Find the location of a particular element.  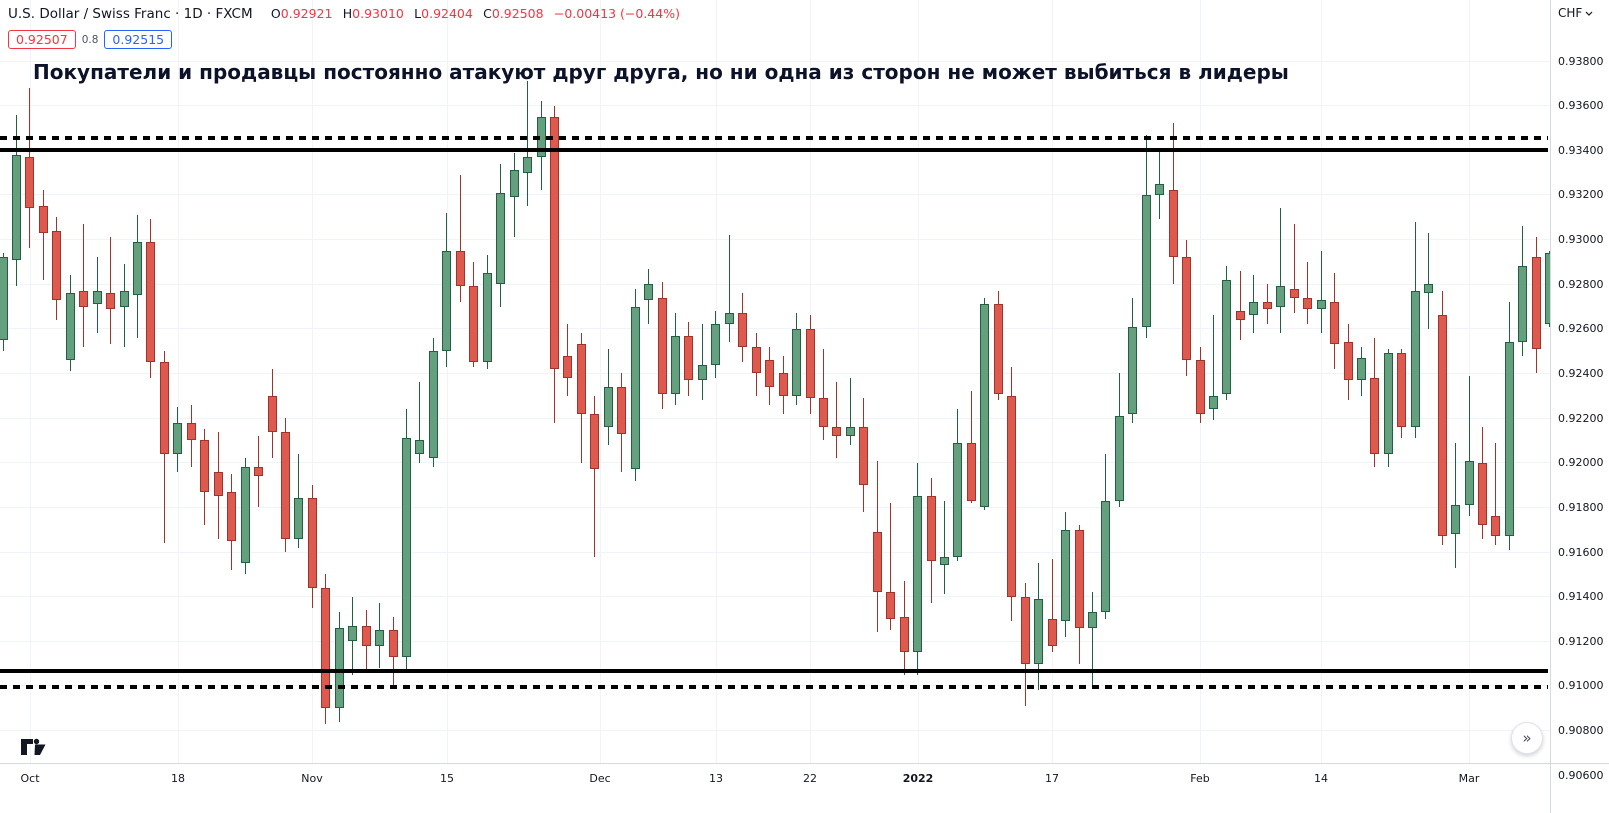

price-axis-label: 0.92800 is located at coordinates (1581, 284).